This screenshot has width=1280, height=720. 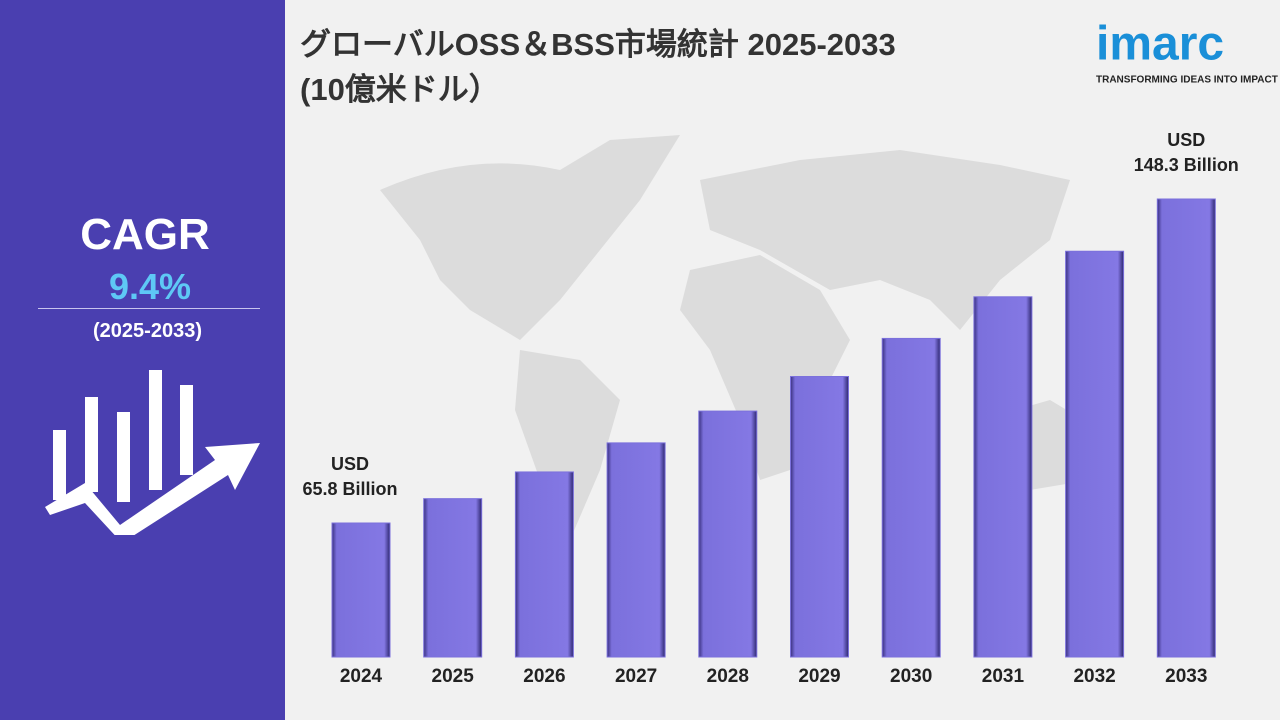 I want to click on value-label: 65.8 Billion, so click(x=349, y=489).